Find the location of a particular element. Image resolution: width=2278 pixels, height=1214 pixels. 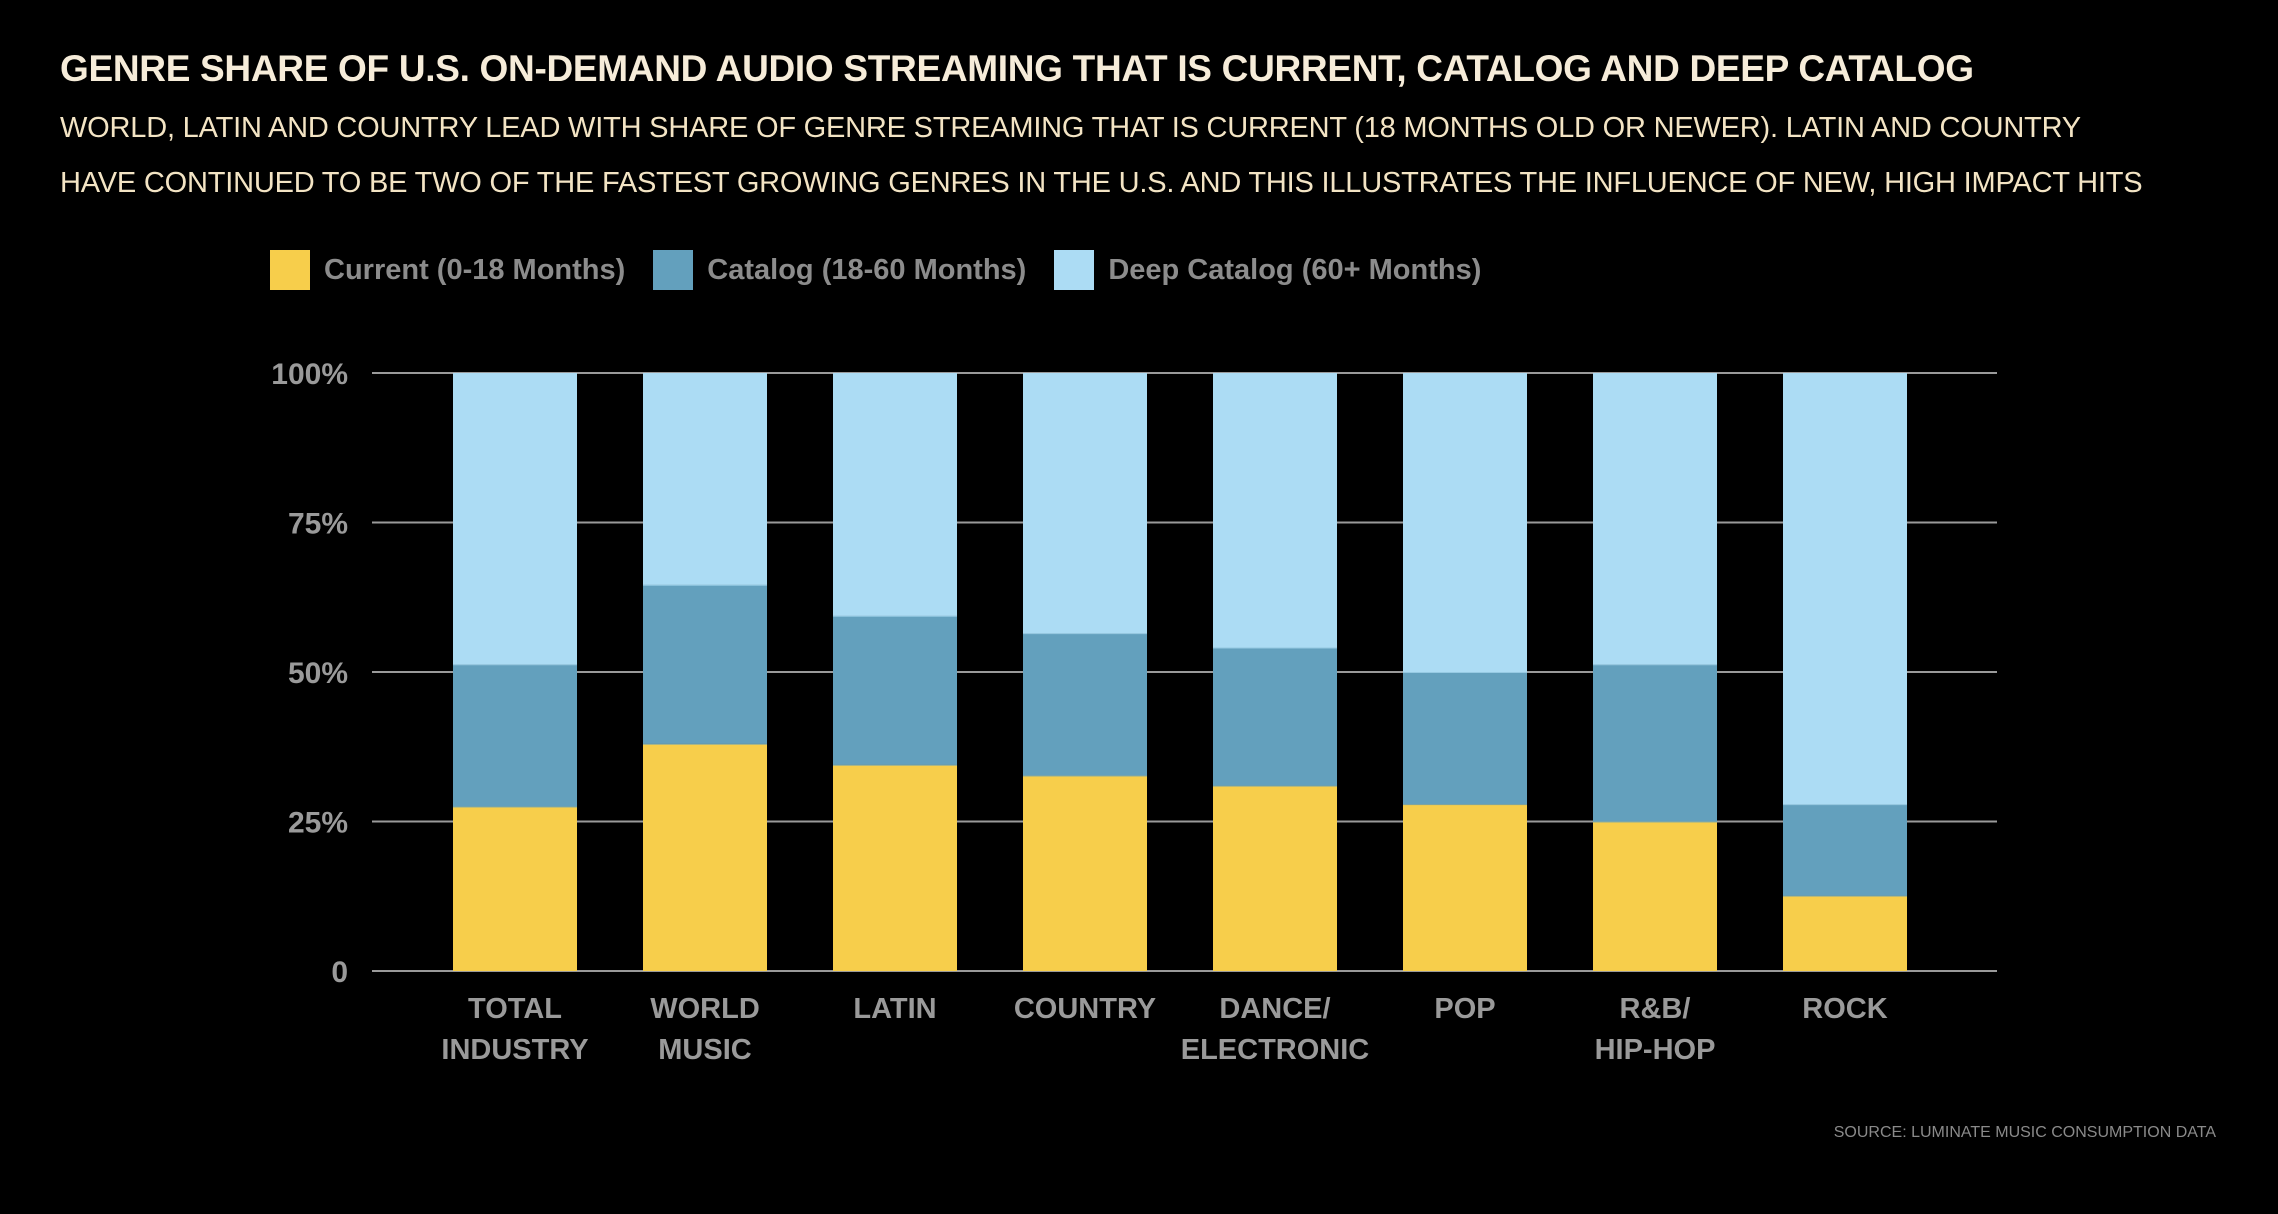

y-tick-label: 25% is located at coordinates (318, 823).